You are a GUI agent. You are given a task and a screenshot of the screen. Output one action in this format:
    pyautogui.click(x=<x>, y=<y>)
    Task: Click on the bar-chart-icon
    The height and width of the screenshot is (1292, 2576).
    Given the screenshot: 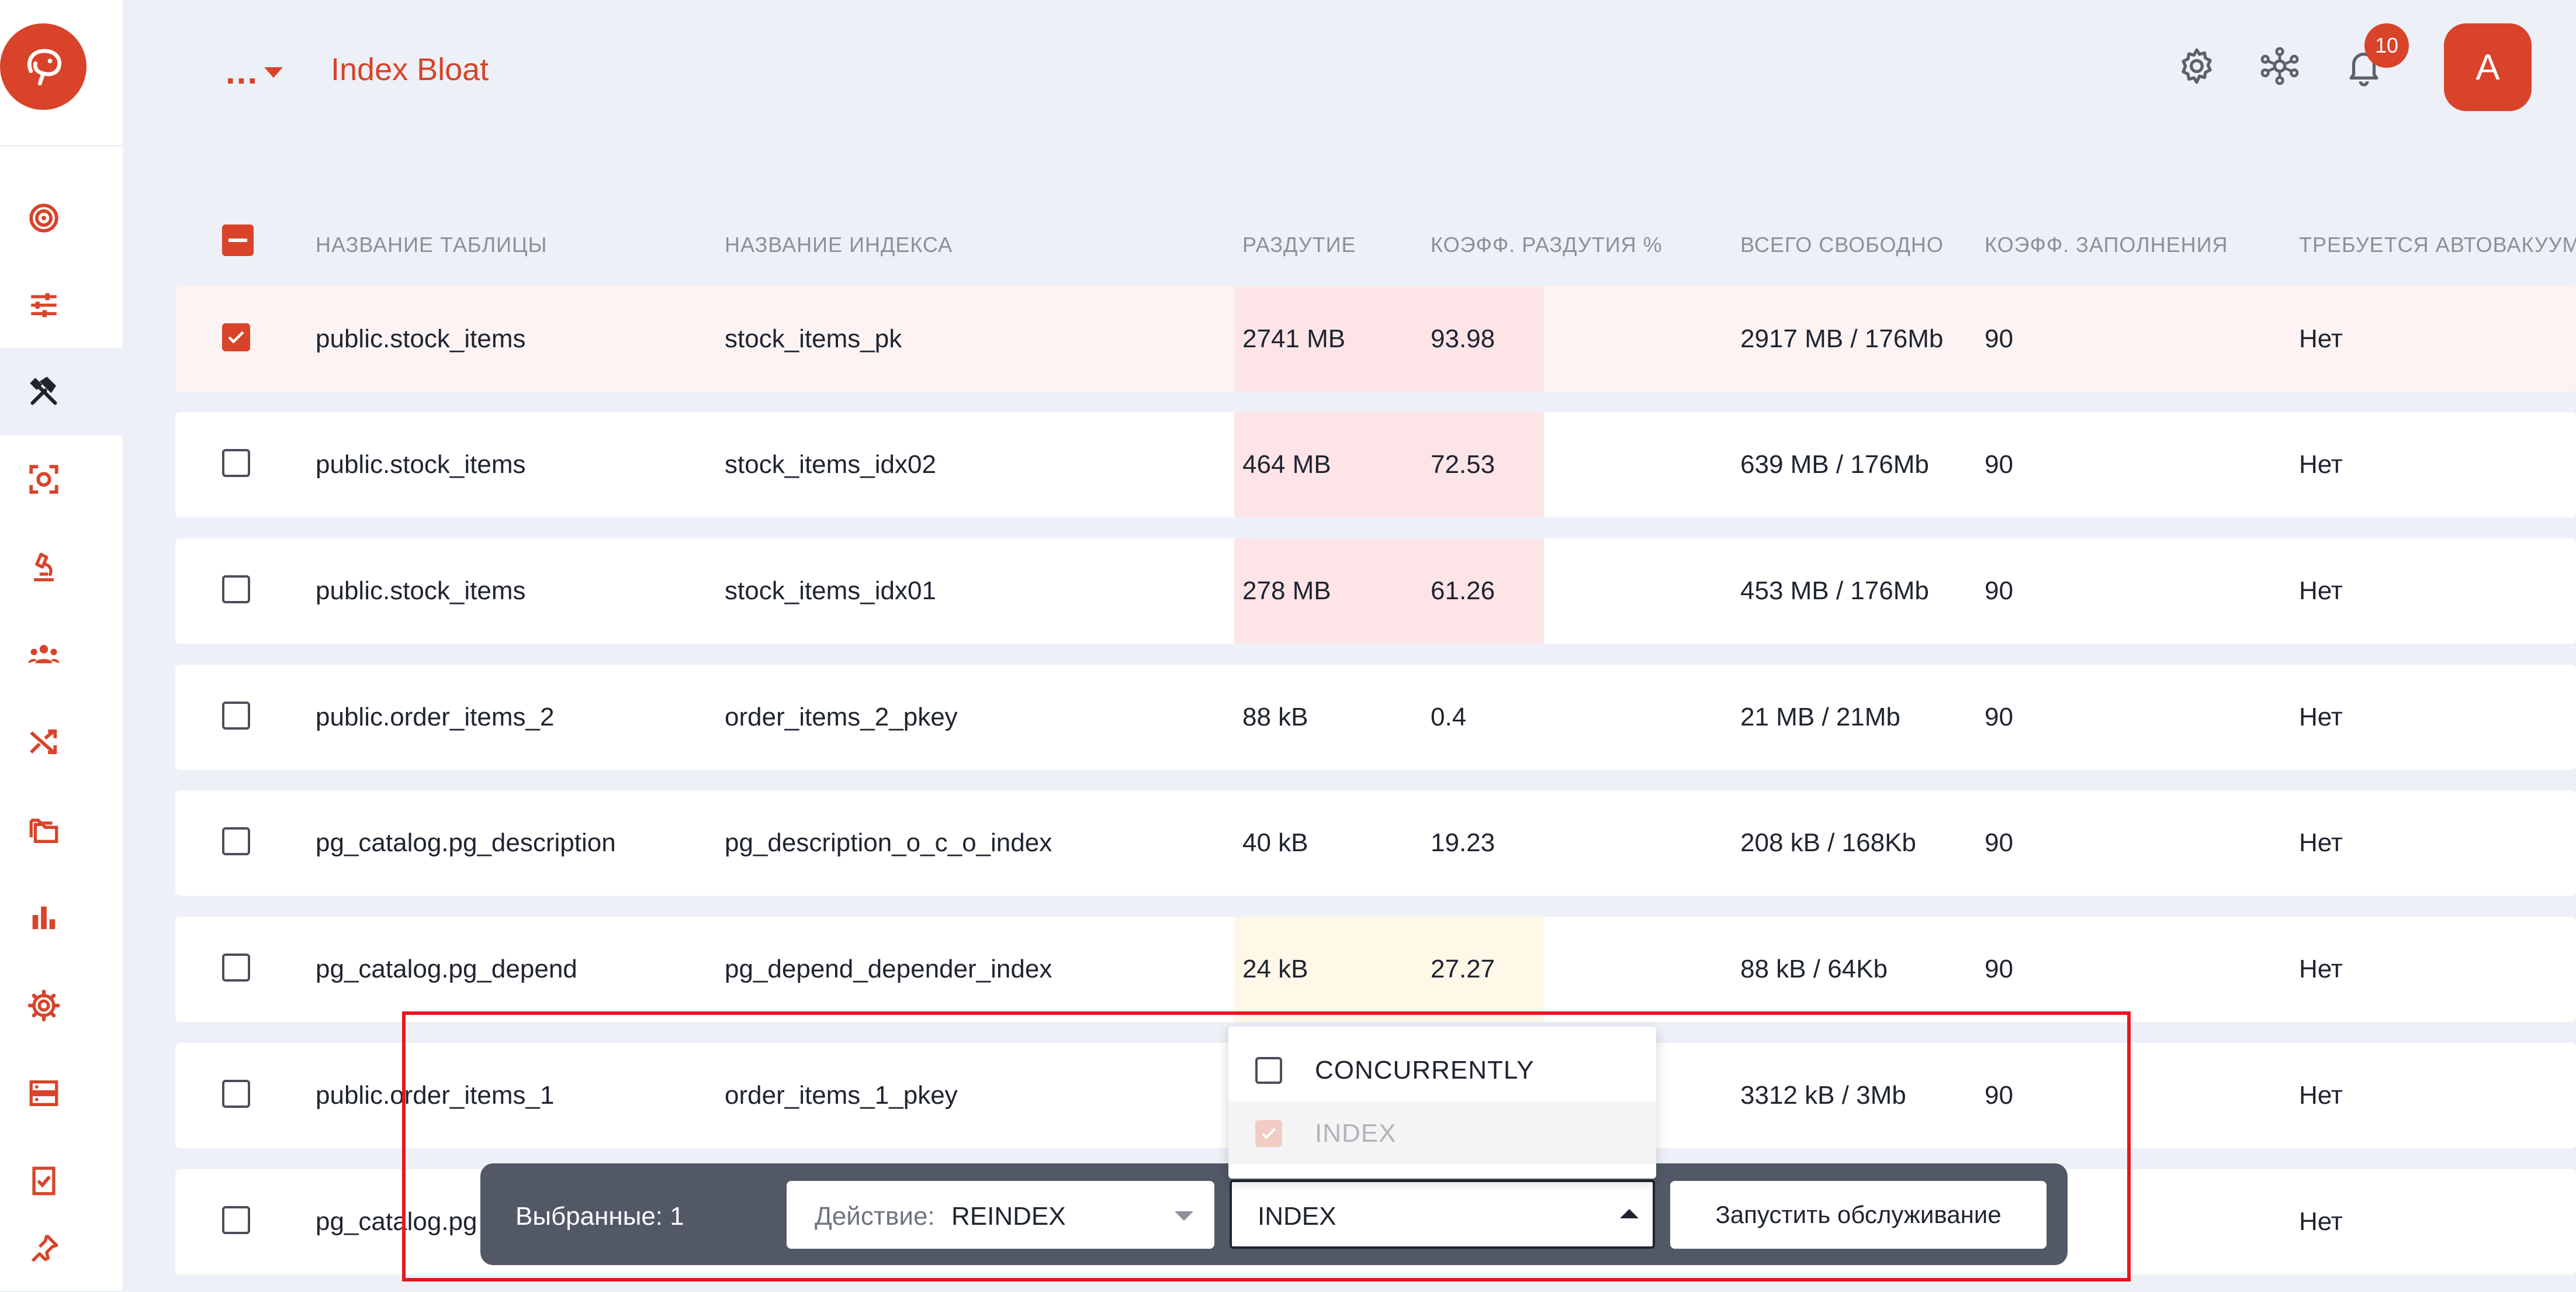 What is the action you would take?
    pyautogui.click(x=44, y=918)
    